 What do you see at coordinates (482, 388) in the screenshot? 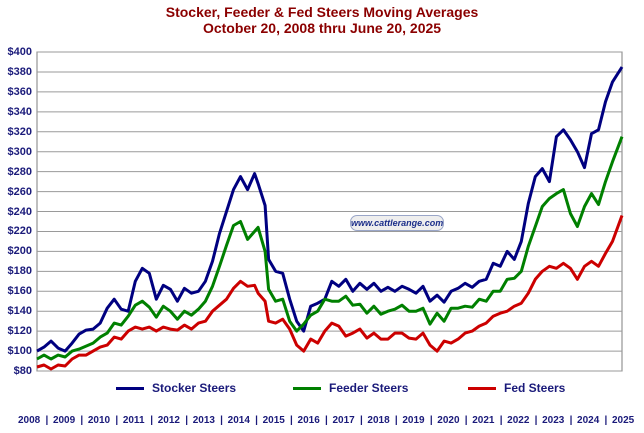
I see `legend-swatch-fed` at bounding box center [482, 388].